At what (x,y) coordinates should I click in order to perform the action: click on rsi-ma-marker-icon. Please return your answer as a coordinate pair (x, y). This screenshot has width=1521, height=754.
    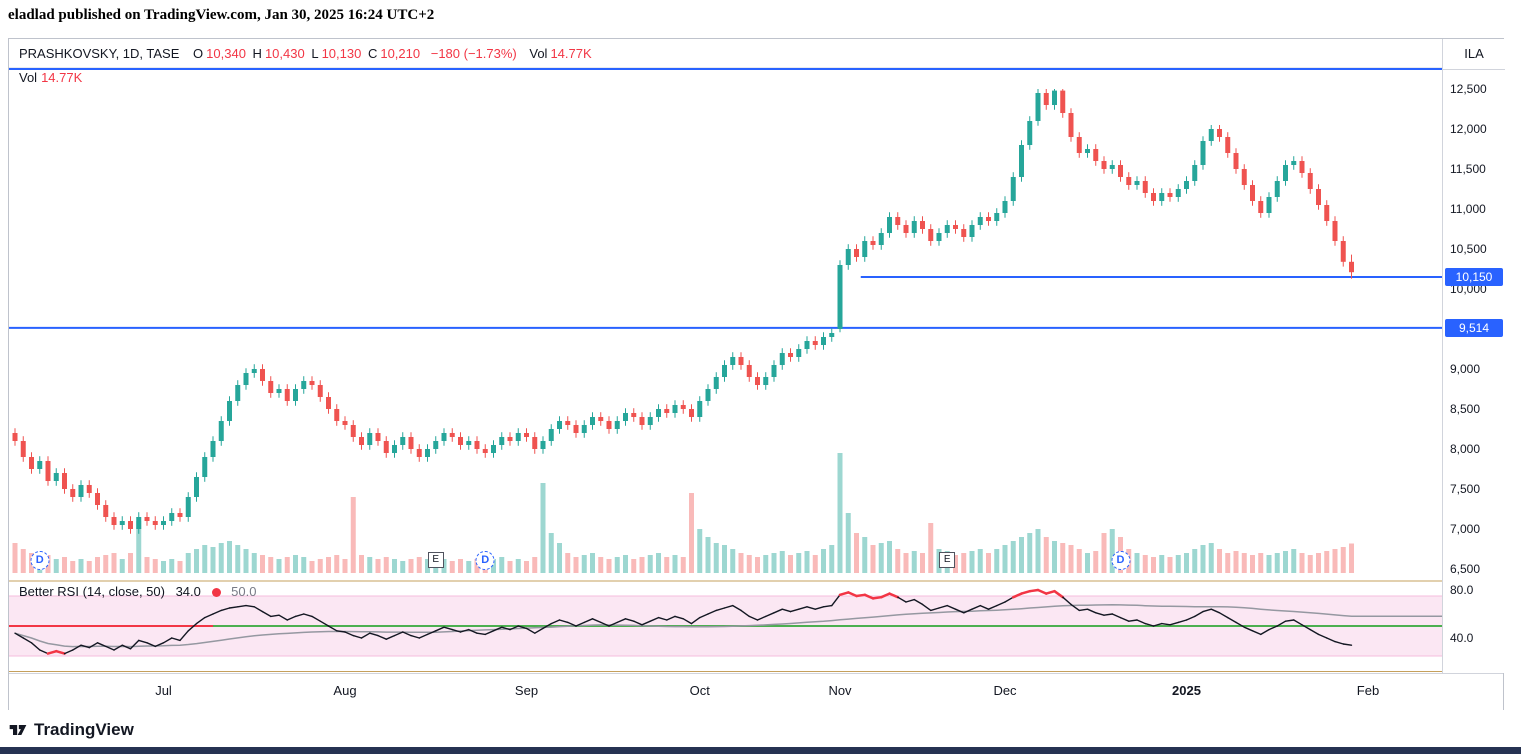
    Looking at the image, I should click on (216, 593).